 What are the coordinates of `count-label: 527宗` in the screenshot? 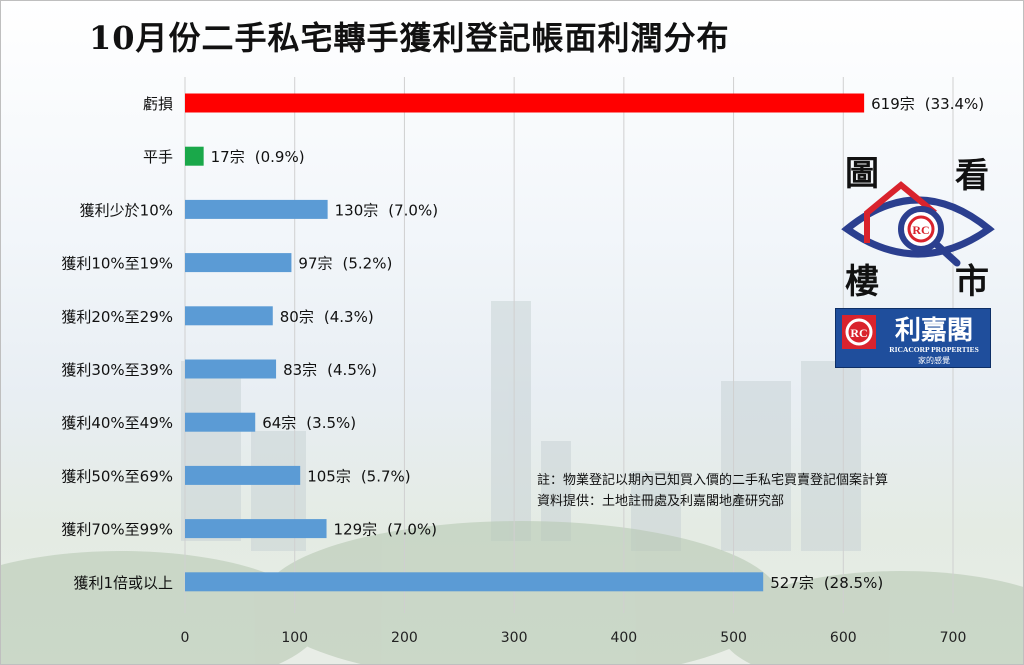 It's located at (792, 583).